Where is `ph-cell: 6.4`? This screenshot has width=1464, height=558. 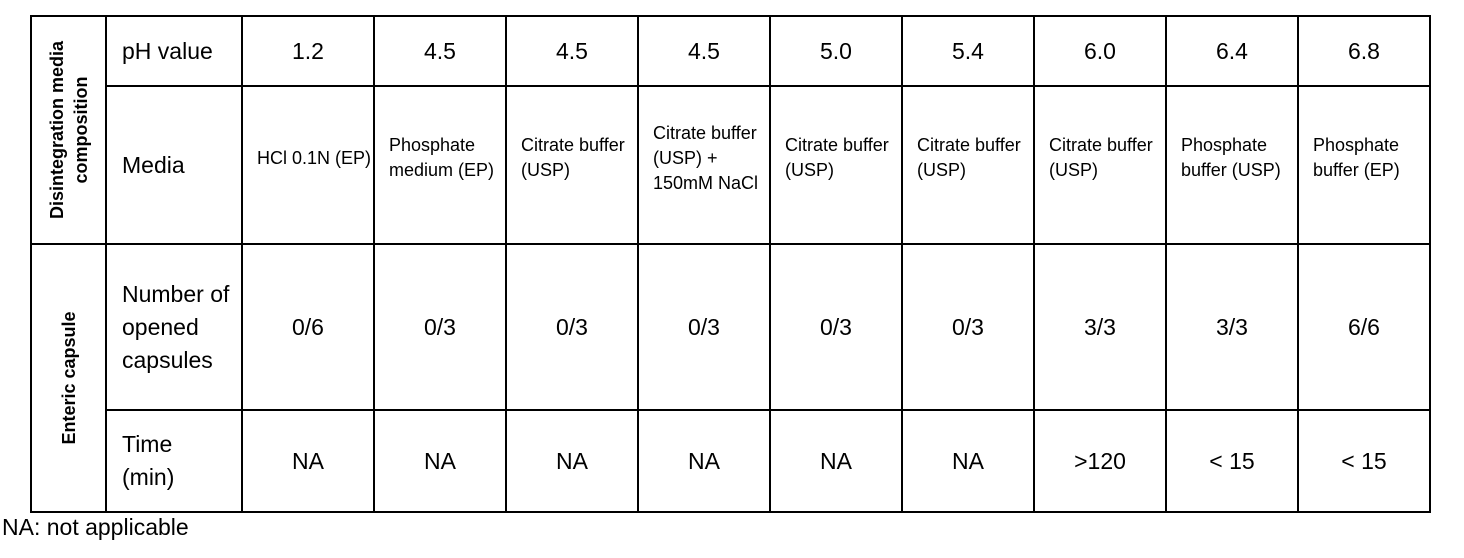
ph-cell: 6.4 is located at coordinates (1232, 51).